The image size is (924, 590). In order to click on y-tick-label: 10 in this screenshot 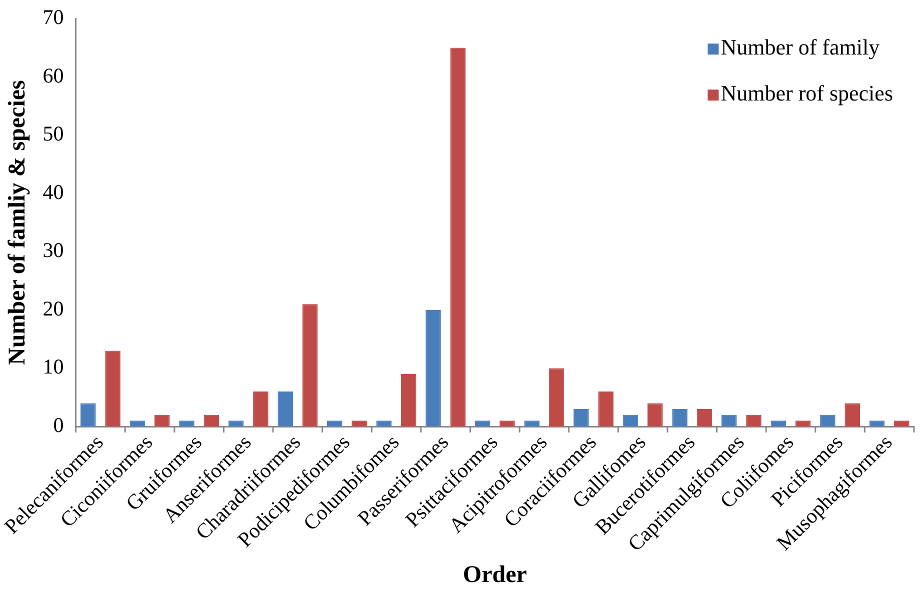, I will do `click(53, 366)`.